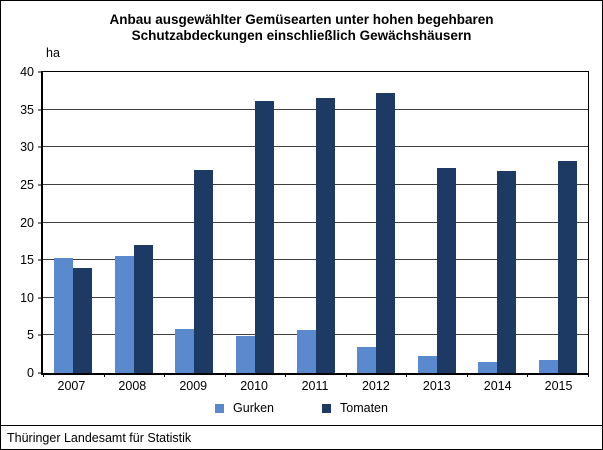 The height and width of the screenshot is (450, 603). I want to click on y-axis-tick-label-25: 25, so click(27, 184).